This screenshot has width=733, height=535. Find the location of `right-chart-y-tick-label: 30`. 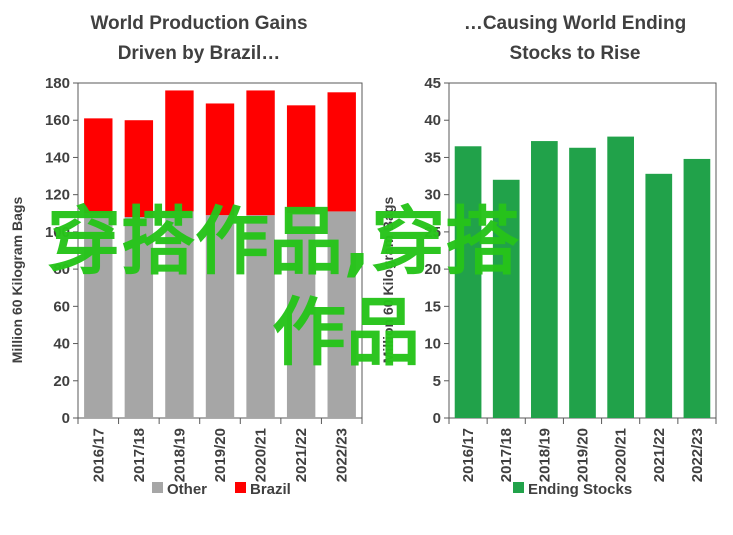

right-chart-y-tick-label: 30 is located at coordinates (432, 195).